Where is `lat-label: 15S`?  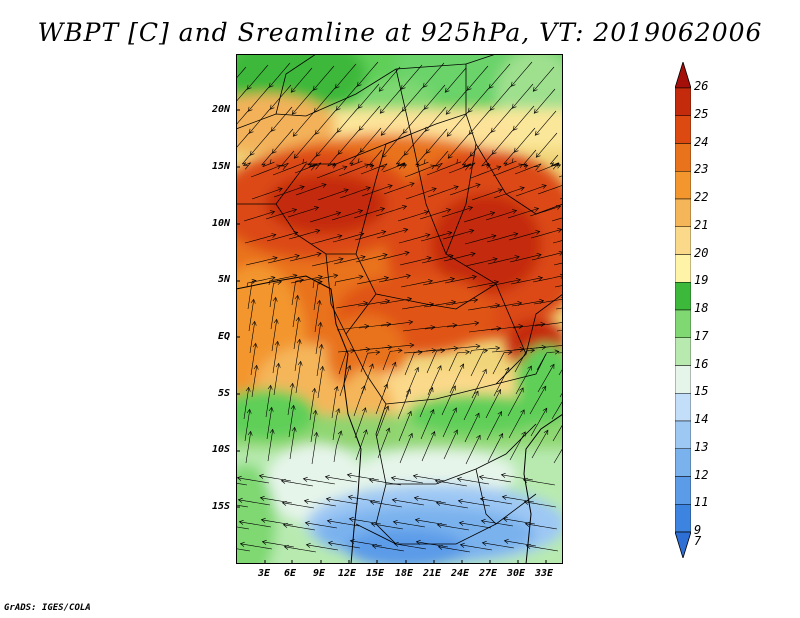 lat-label: 15S is located at coordinates (220, 506).